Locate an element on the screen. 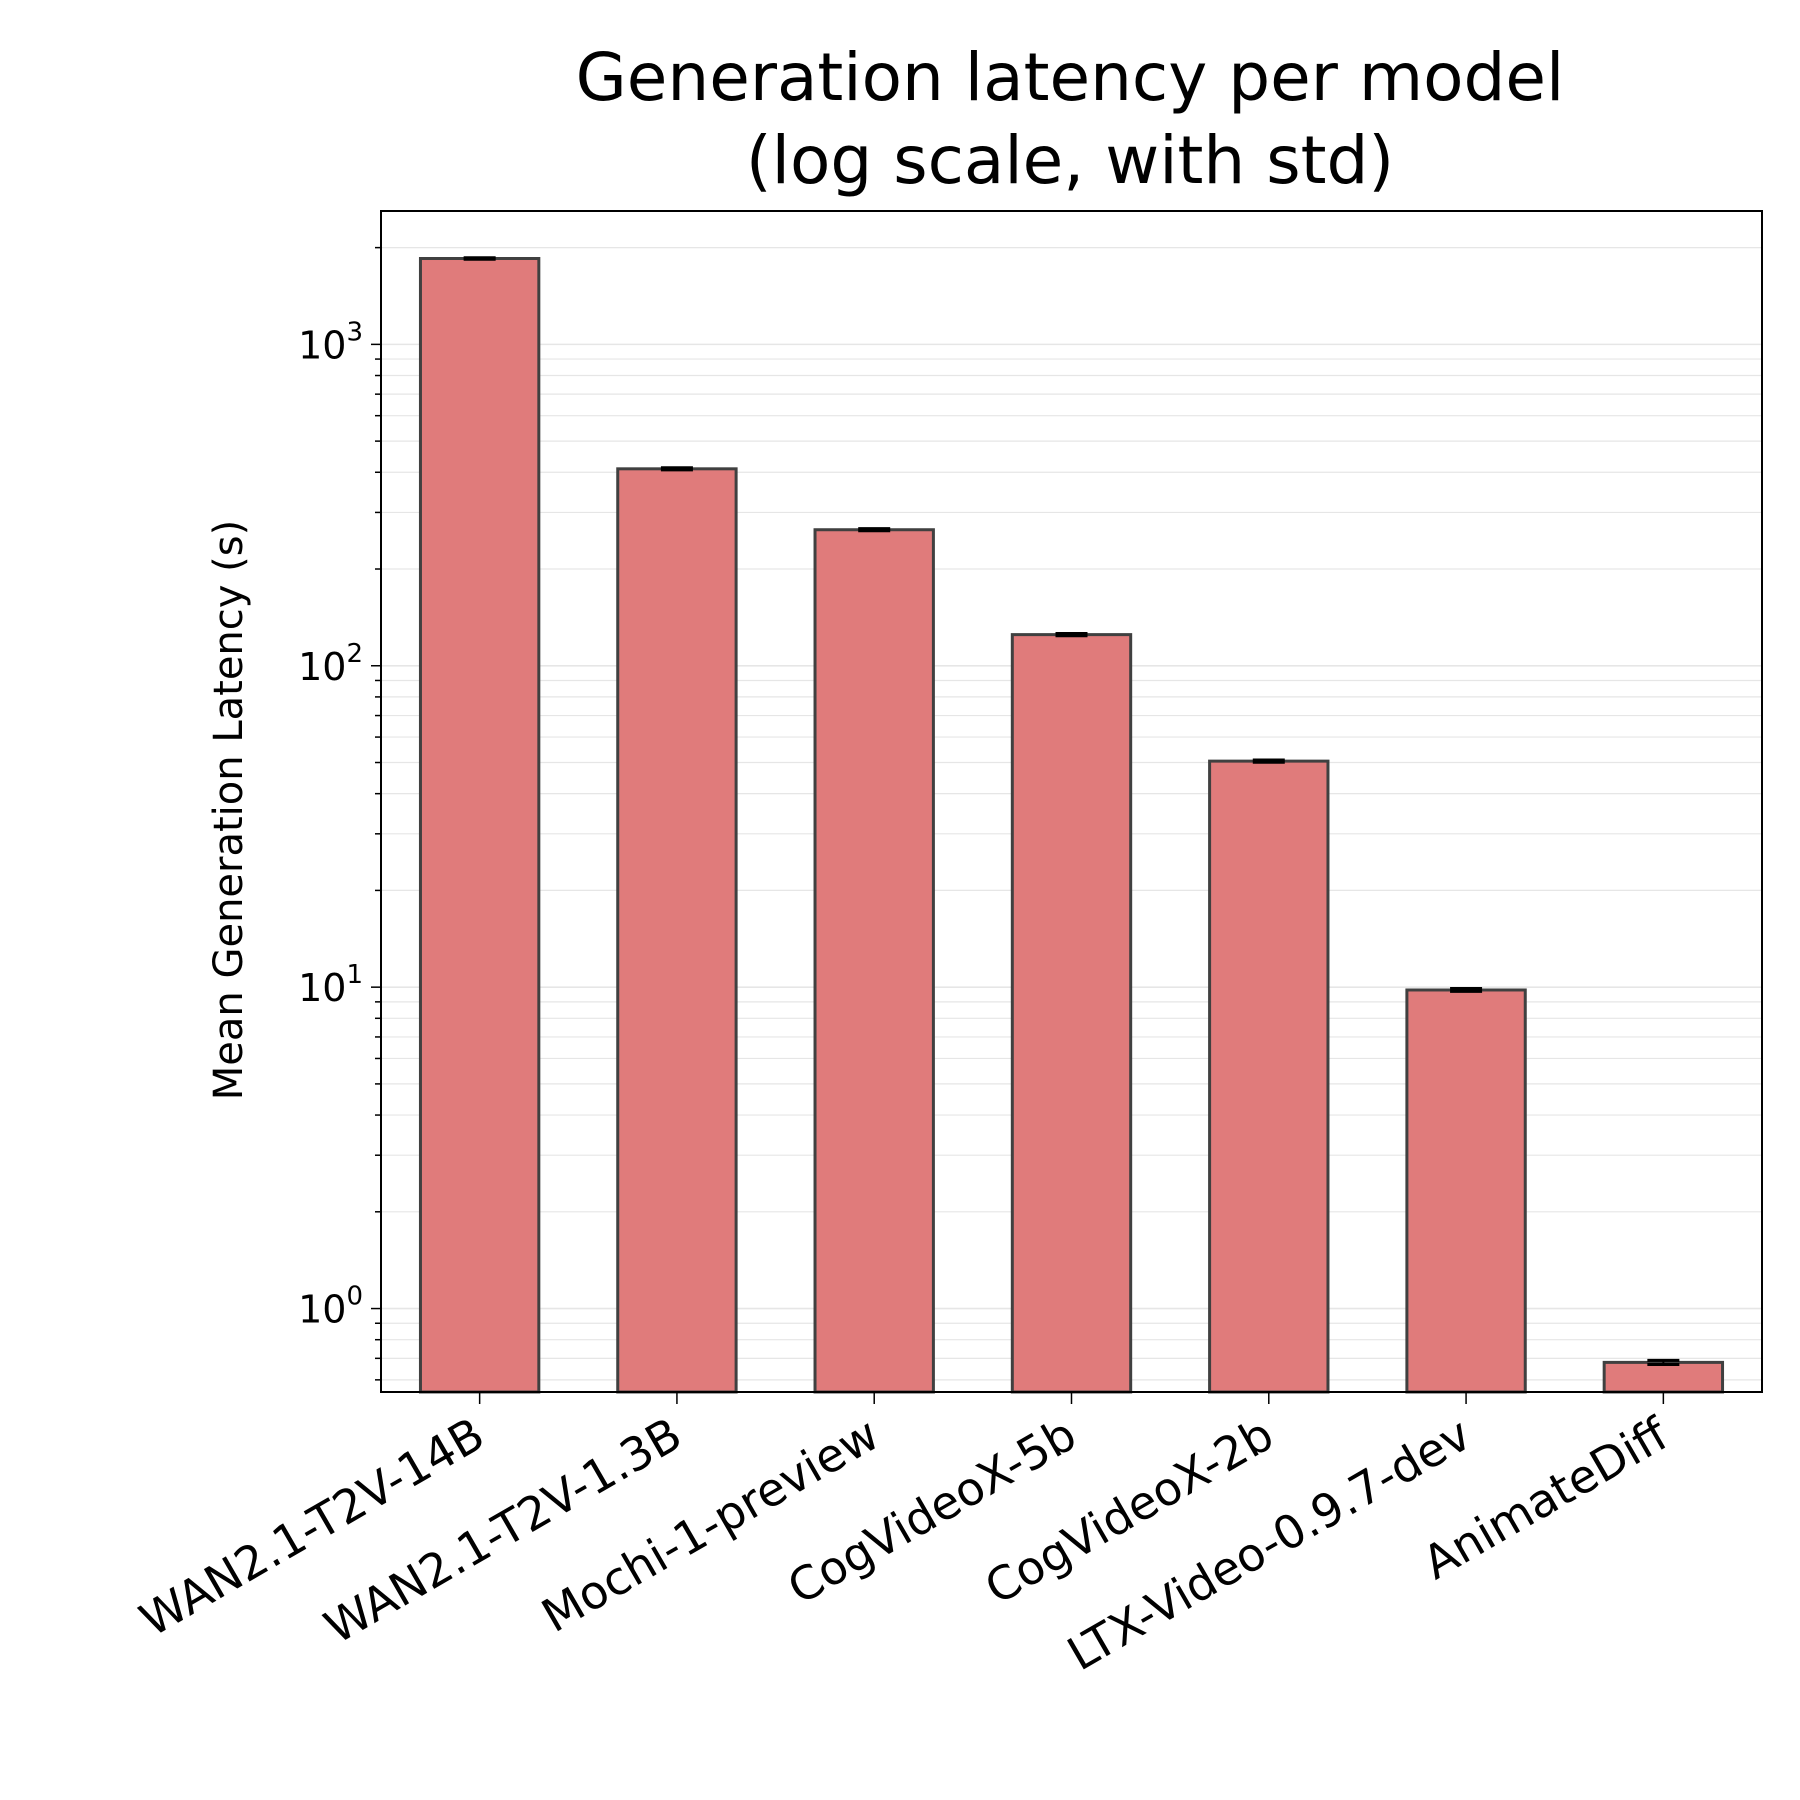 The height and width of the screenshot is (1800, 1800). y-tick-label: 10³ is located at coordinates (330, 342).